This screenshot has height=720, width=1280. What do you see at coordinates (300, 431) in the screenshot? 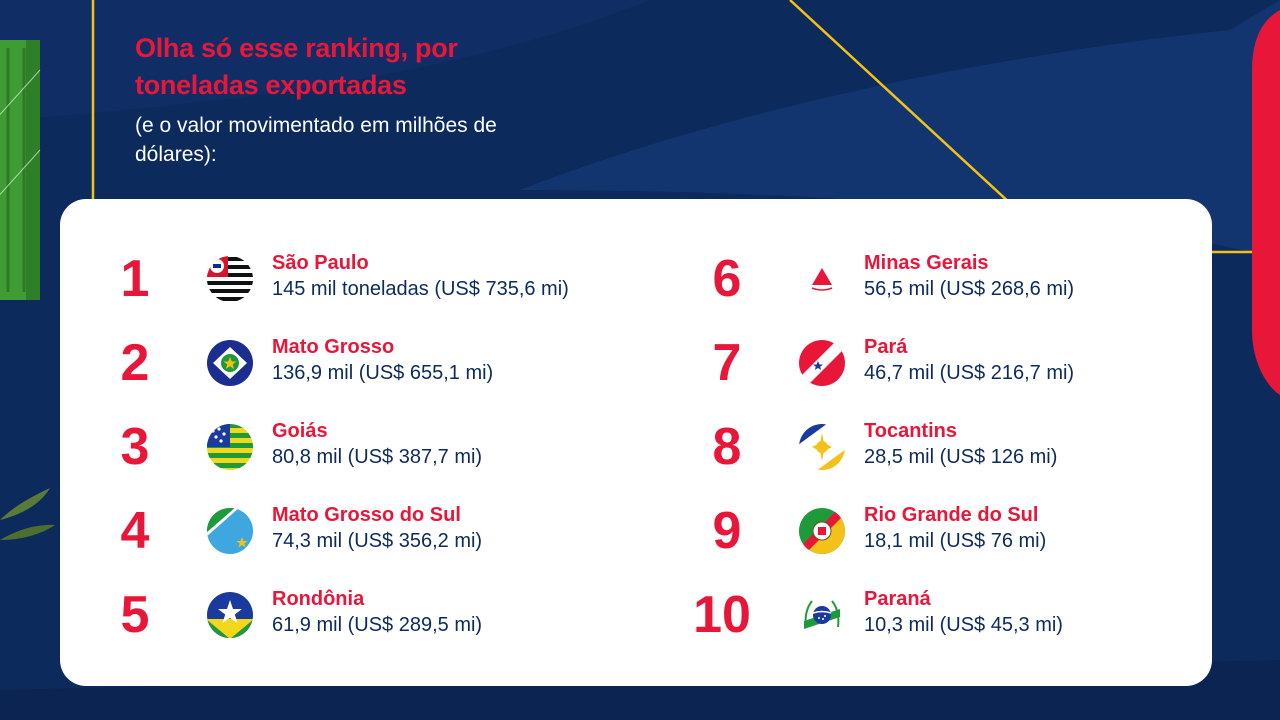
I see `state-name: Goiás` at bounding box center [300, 431].